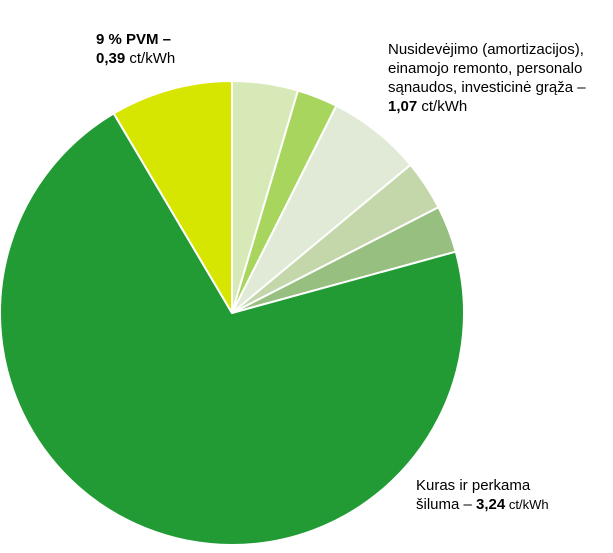 This screenshot has width=613, height=553. I want to click on depreciation-label-unit: ct/kWh, so click(442, 106).